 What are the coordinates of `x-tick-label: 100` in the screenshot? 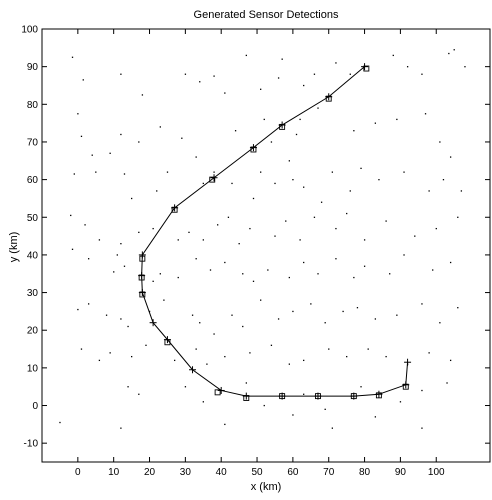 It's located at (436, 472).